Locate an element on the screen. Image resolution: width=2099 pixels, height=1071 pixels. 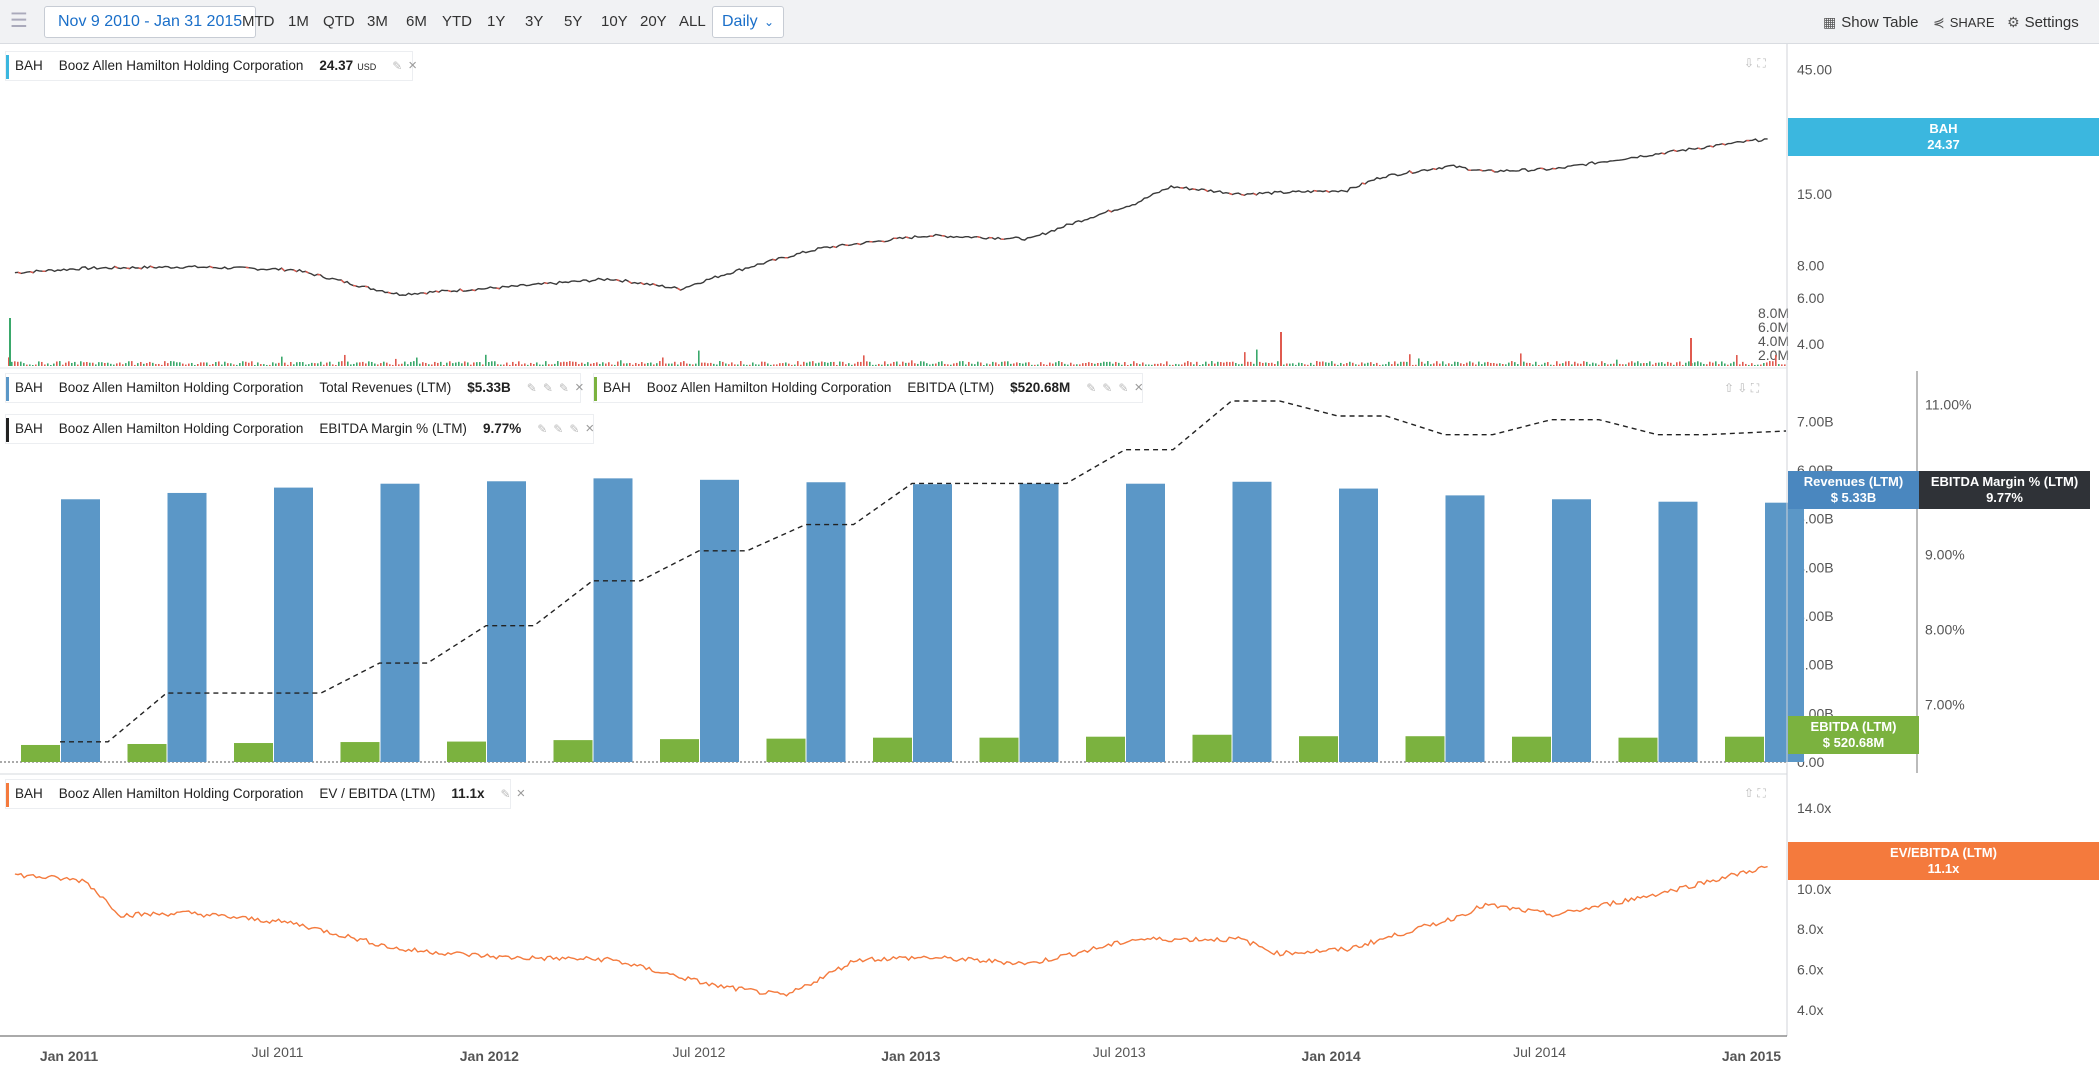
menu-toggle-icon: ☰ is located at coordinates (19, 21).